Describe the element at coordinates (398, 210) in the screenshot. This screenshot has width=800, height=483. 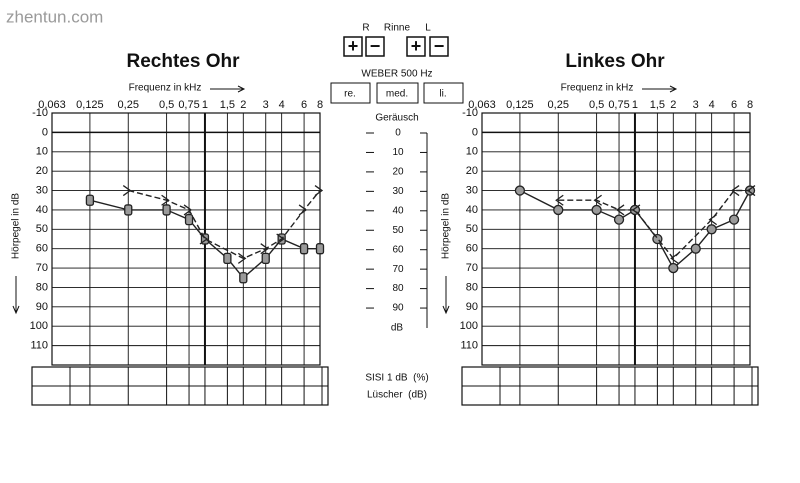
I see `noise-tick-label: 40` at that location.